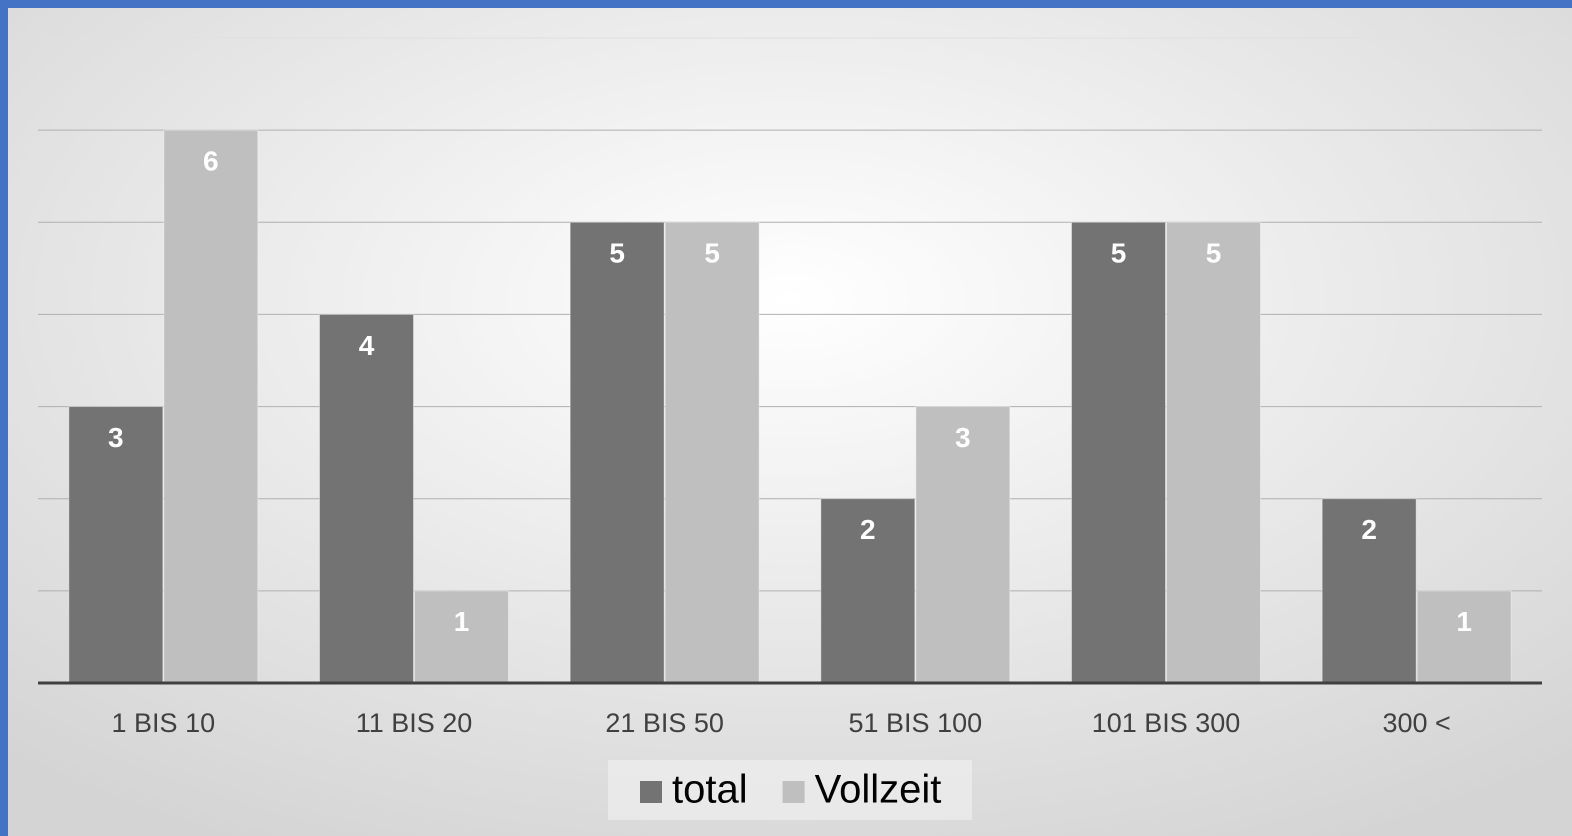  What do you see at coordinates (1417, 723) in the screenshot?
I see `x-tick-label: 300 <` at bounding box center [1417, 723].